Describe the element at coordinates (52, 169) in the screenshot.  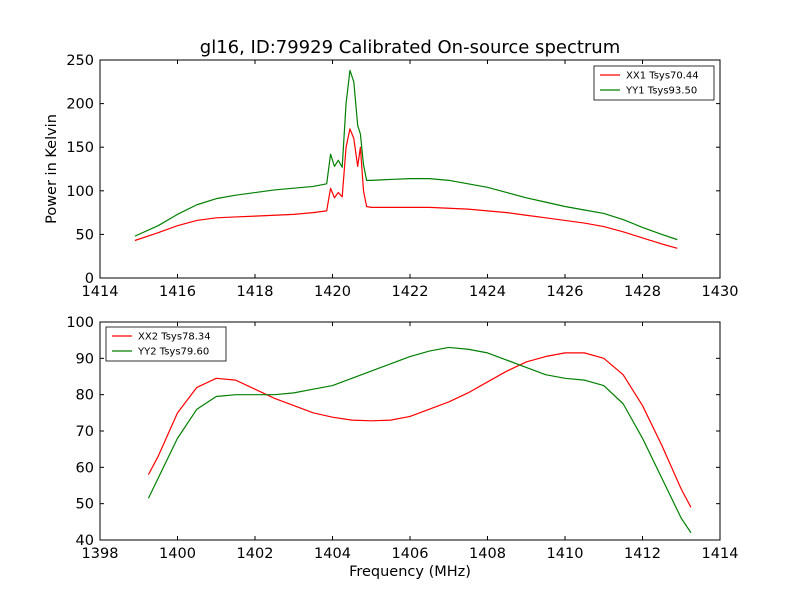
I see `y-axis-label: Power in Kelvin` at that location.